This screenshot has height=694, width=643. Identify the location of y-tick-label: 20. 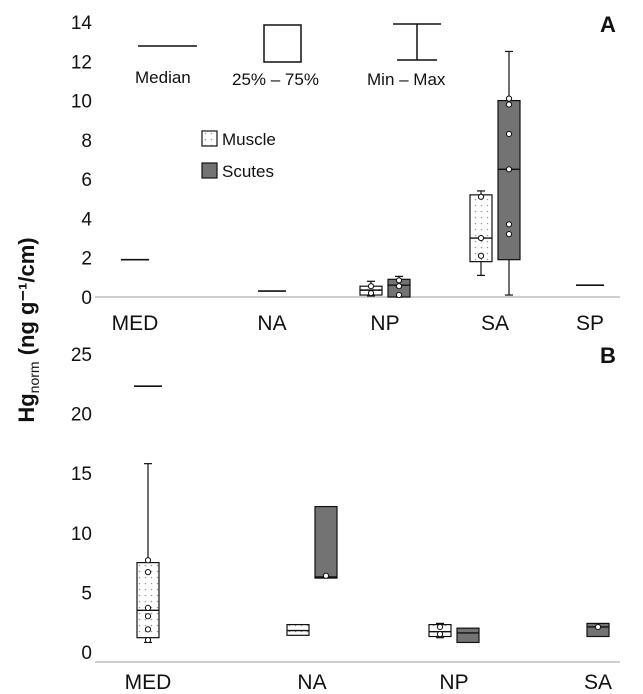
(81, 415).